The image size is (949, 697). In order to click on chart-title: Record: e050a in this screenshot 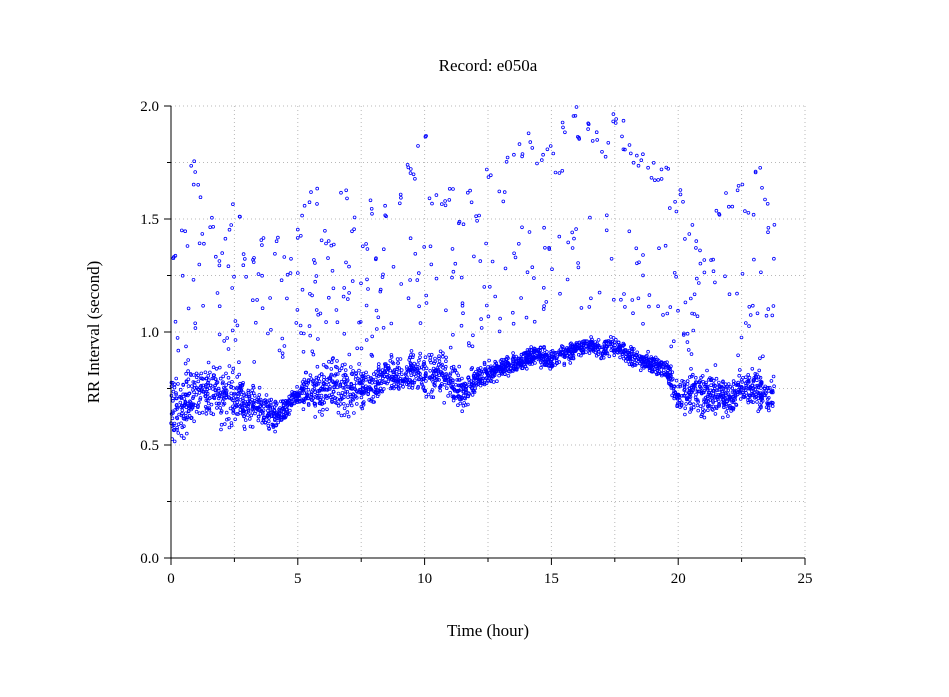, I will do `click(488, 65)`.